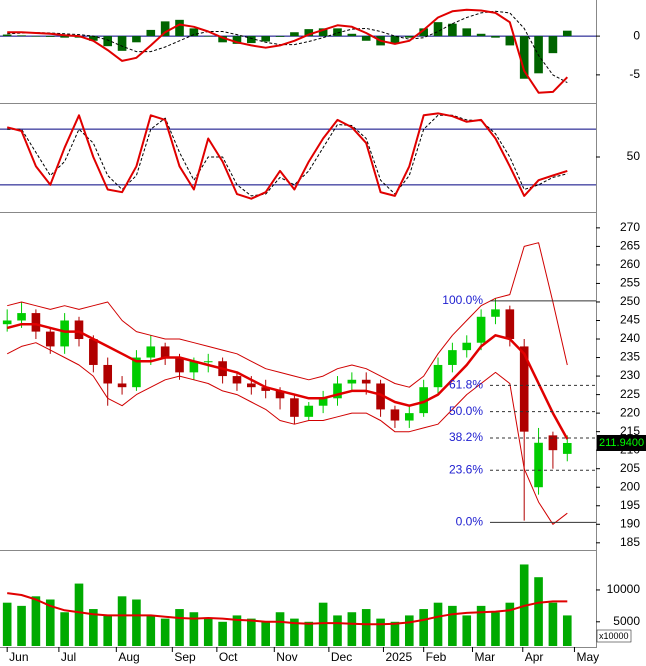 The image size is (646, 666). Describe the element at coordinates (630, 264) in the screenshot. I see `y-tick-label: 260` at that location.